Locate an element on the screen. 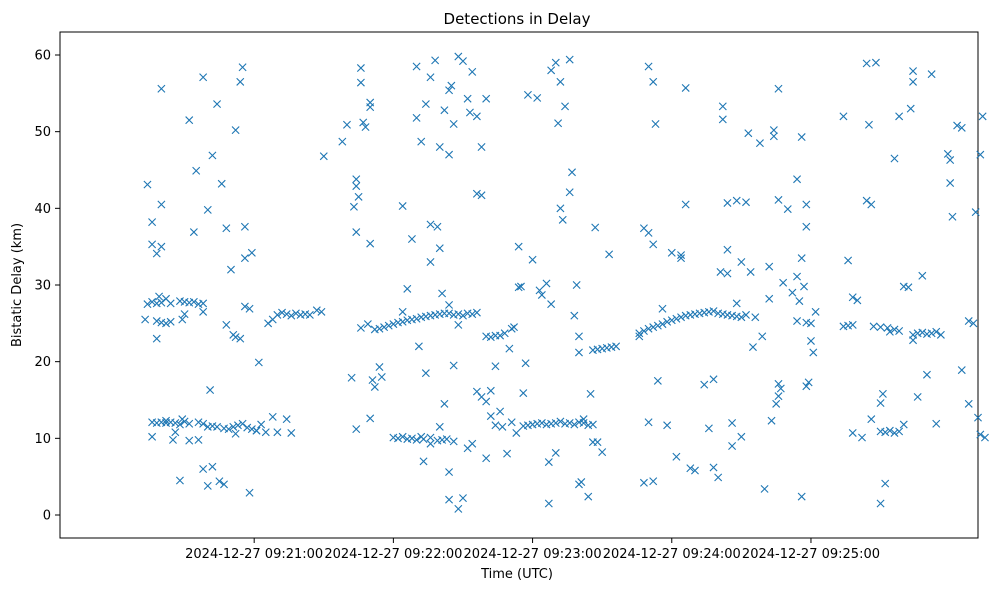 This screenshot has width=989, height=590. y-tick-label: 20 is located at coordinates (42, 362).